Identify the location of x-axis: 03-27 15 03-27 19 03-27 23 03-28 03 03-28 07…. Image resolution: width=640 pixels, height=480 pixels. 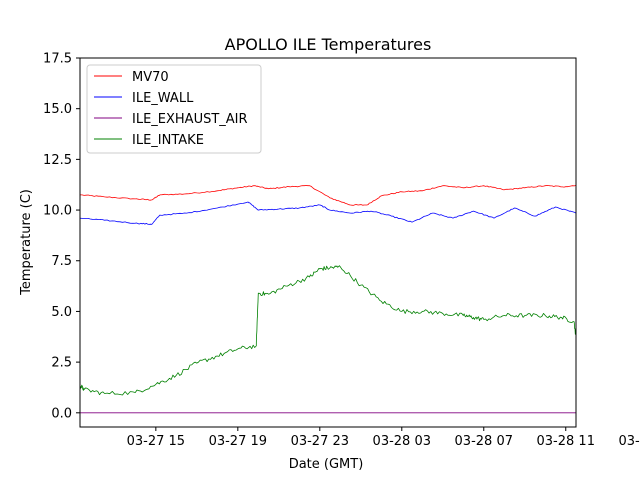
(383, 438).